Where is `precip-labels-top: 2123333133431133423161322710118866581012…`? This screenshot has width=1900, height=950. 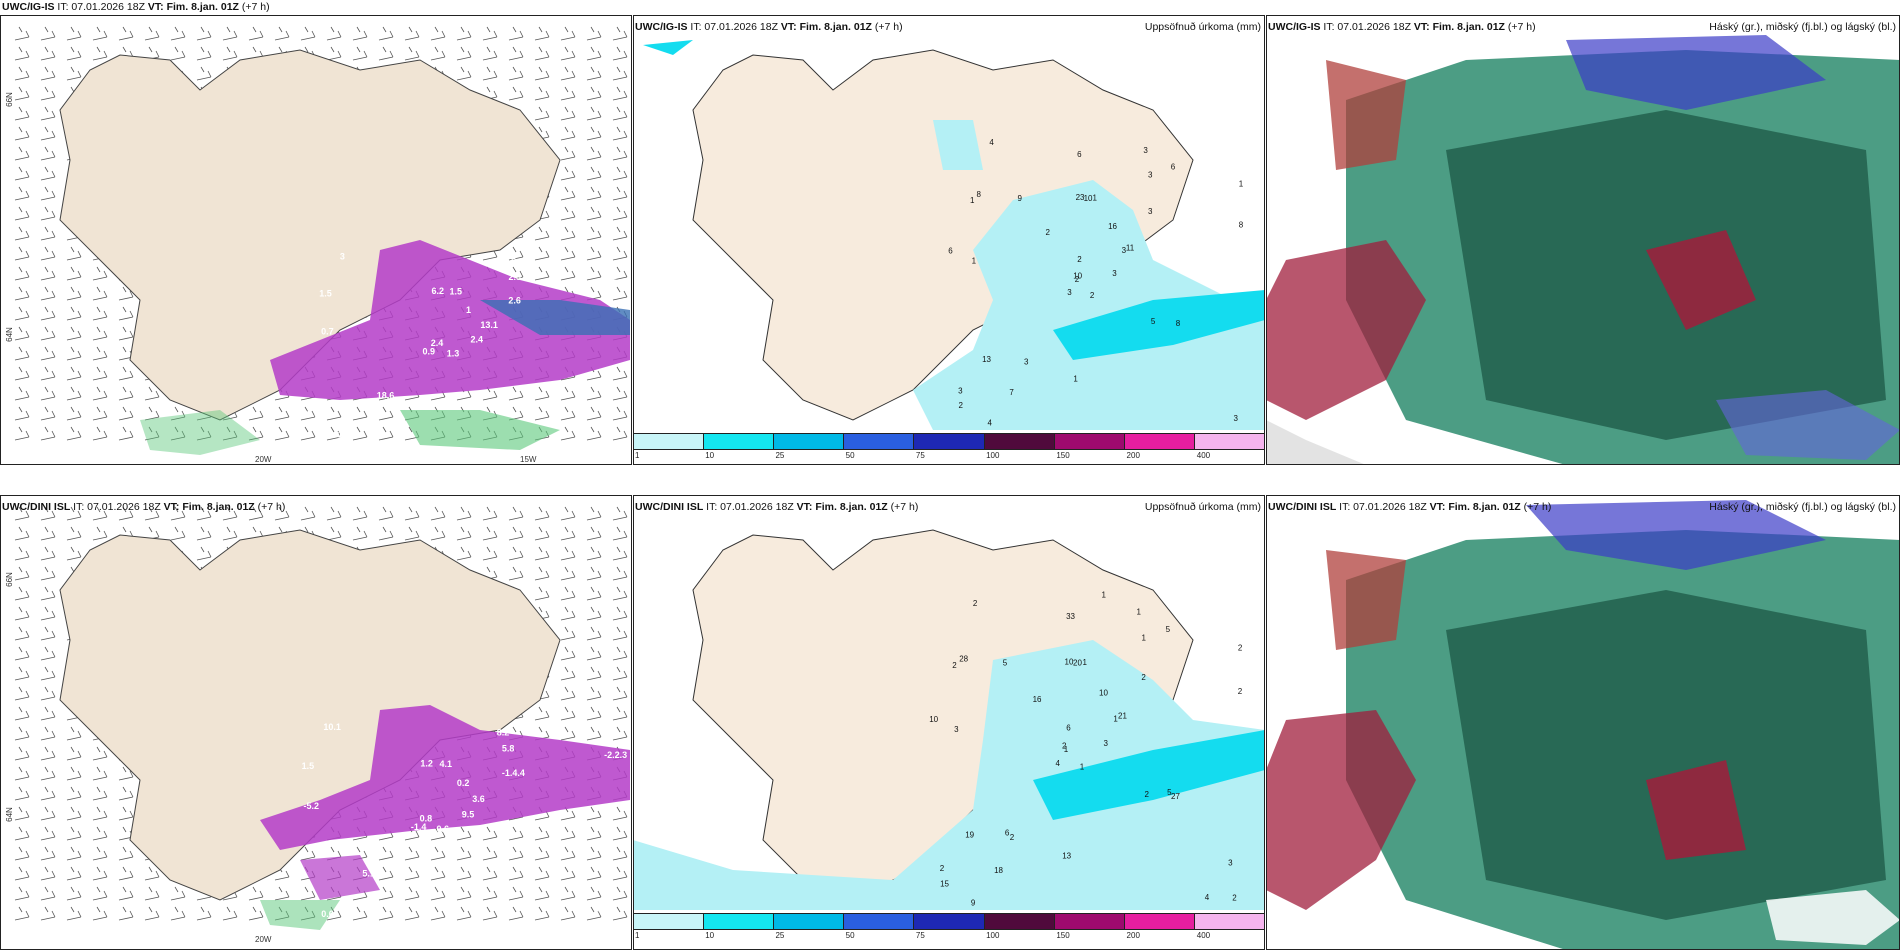
precip-labels-top: 2123333133431133423161322710118866581012… is located at coordinates (1096, 283).